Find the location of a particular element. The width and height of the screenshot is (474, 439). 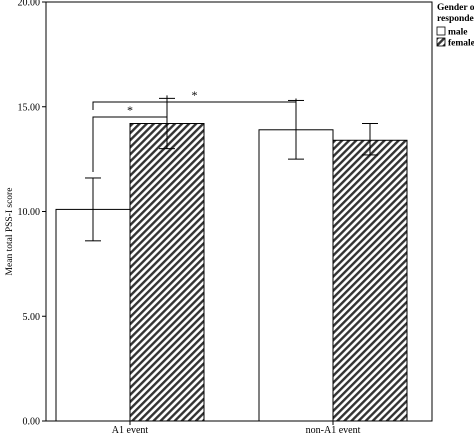

y-tick-label: 5.00 is located at coordinates (32, 317).